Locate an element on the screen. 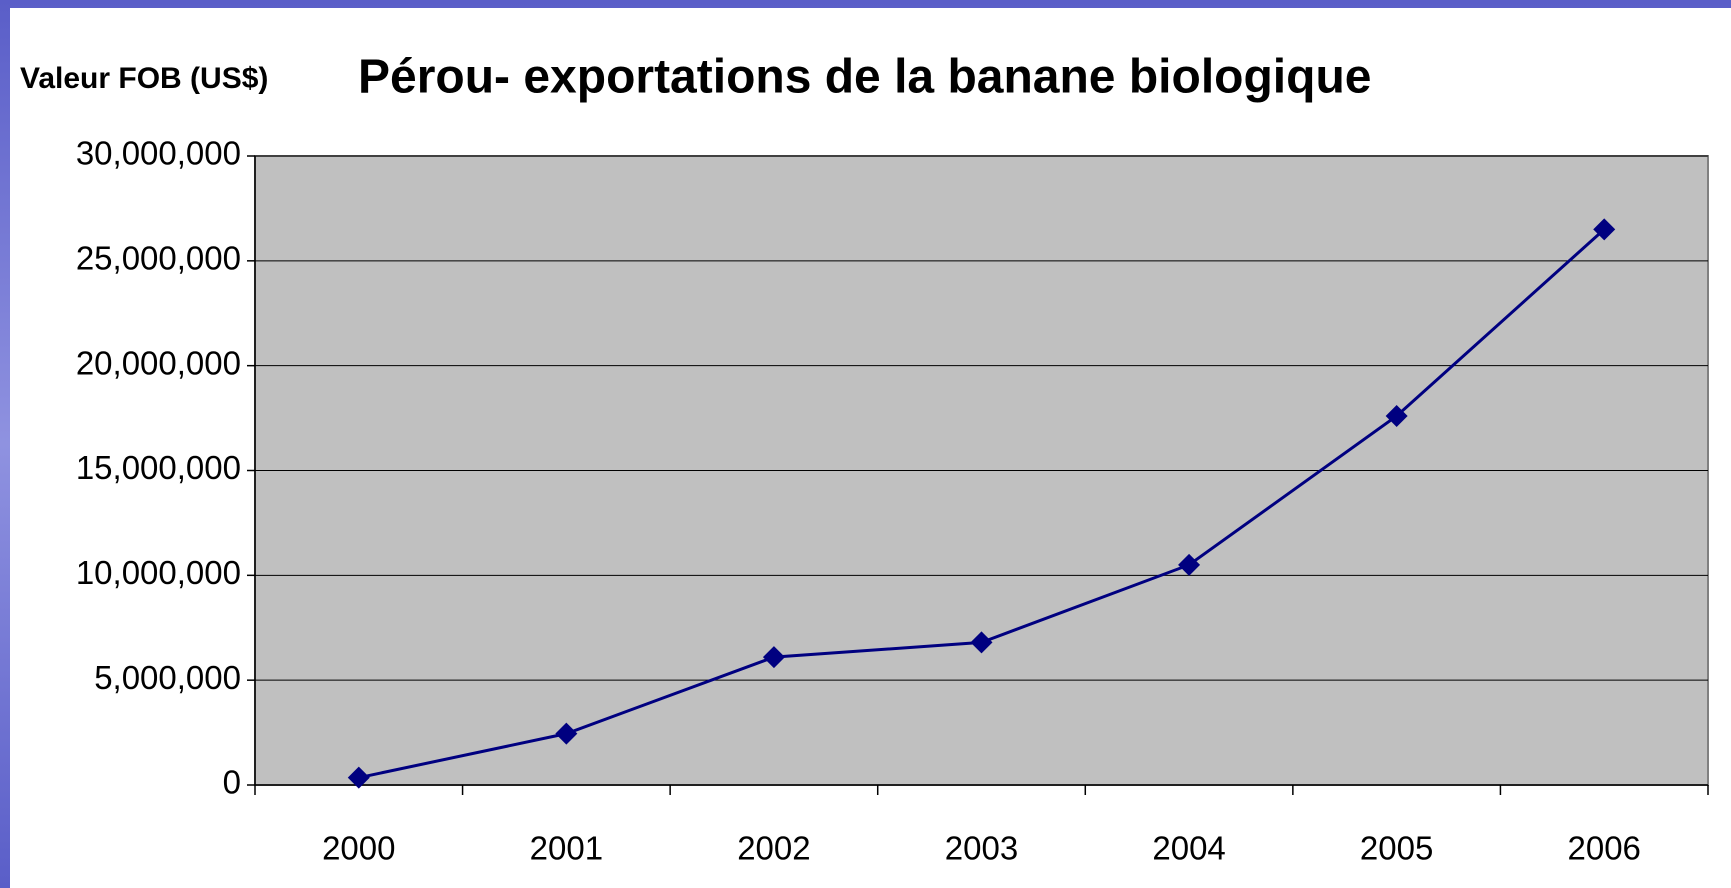 Image resolution: width=1731 pixels, height=888 pixels. x-tick-label: 2000 is located at coordinates (358, 848).